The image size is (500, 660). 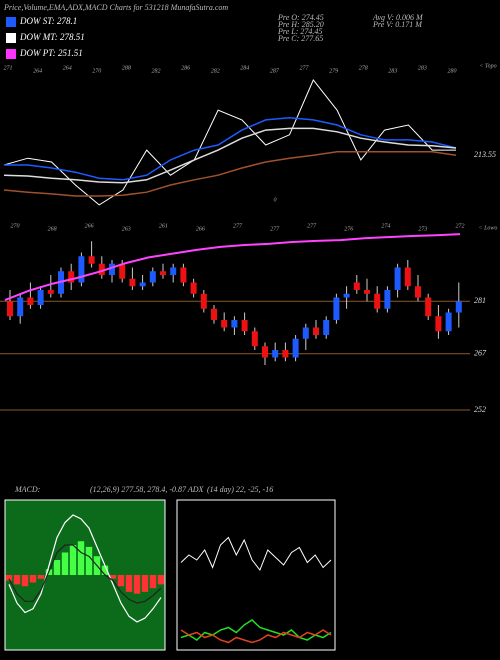 What do you see at coordinates (480, 409) in the screenshot?
I see `y-tick-label: 252` at bounding box center [480, 409].